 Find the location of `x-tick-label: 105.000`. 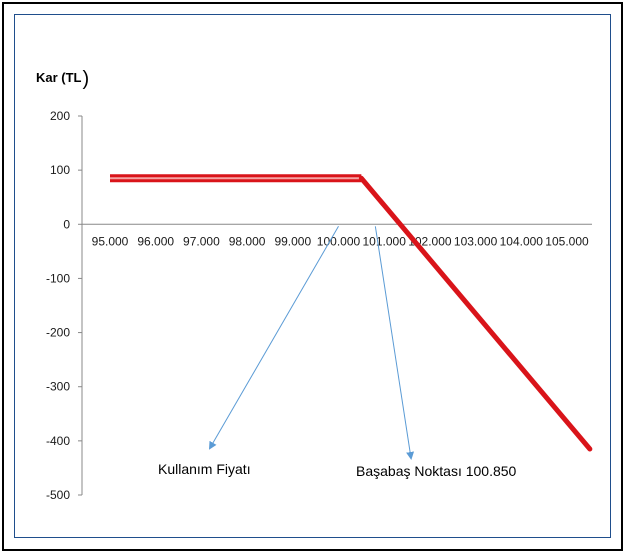

x-tick-label: 105.000 is located at coordinates (567, 241).